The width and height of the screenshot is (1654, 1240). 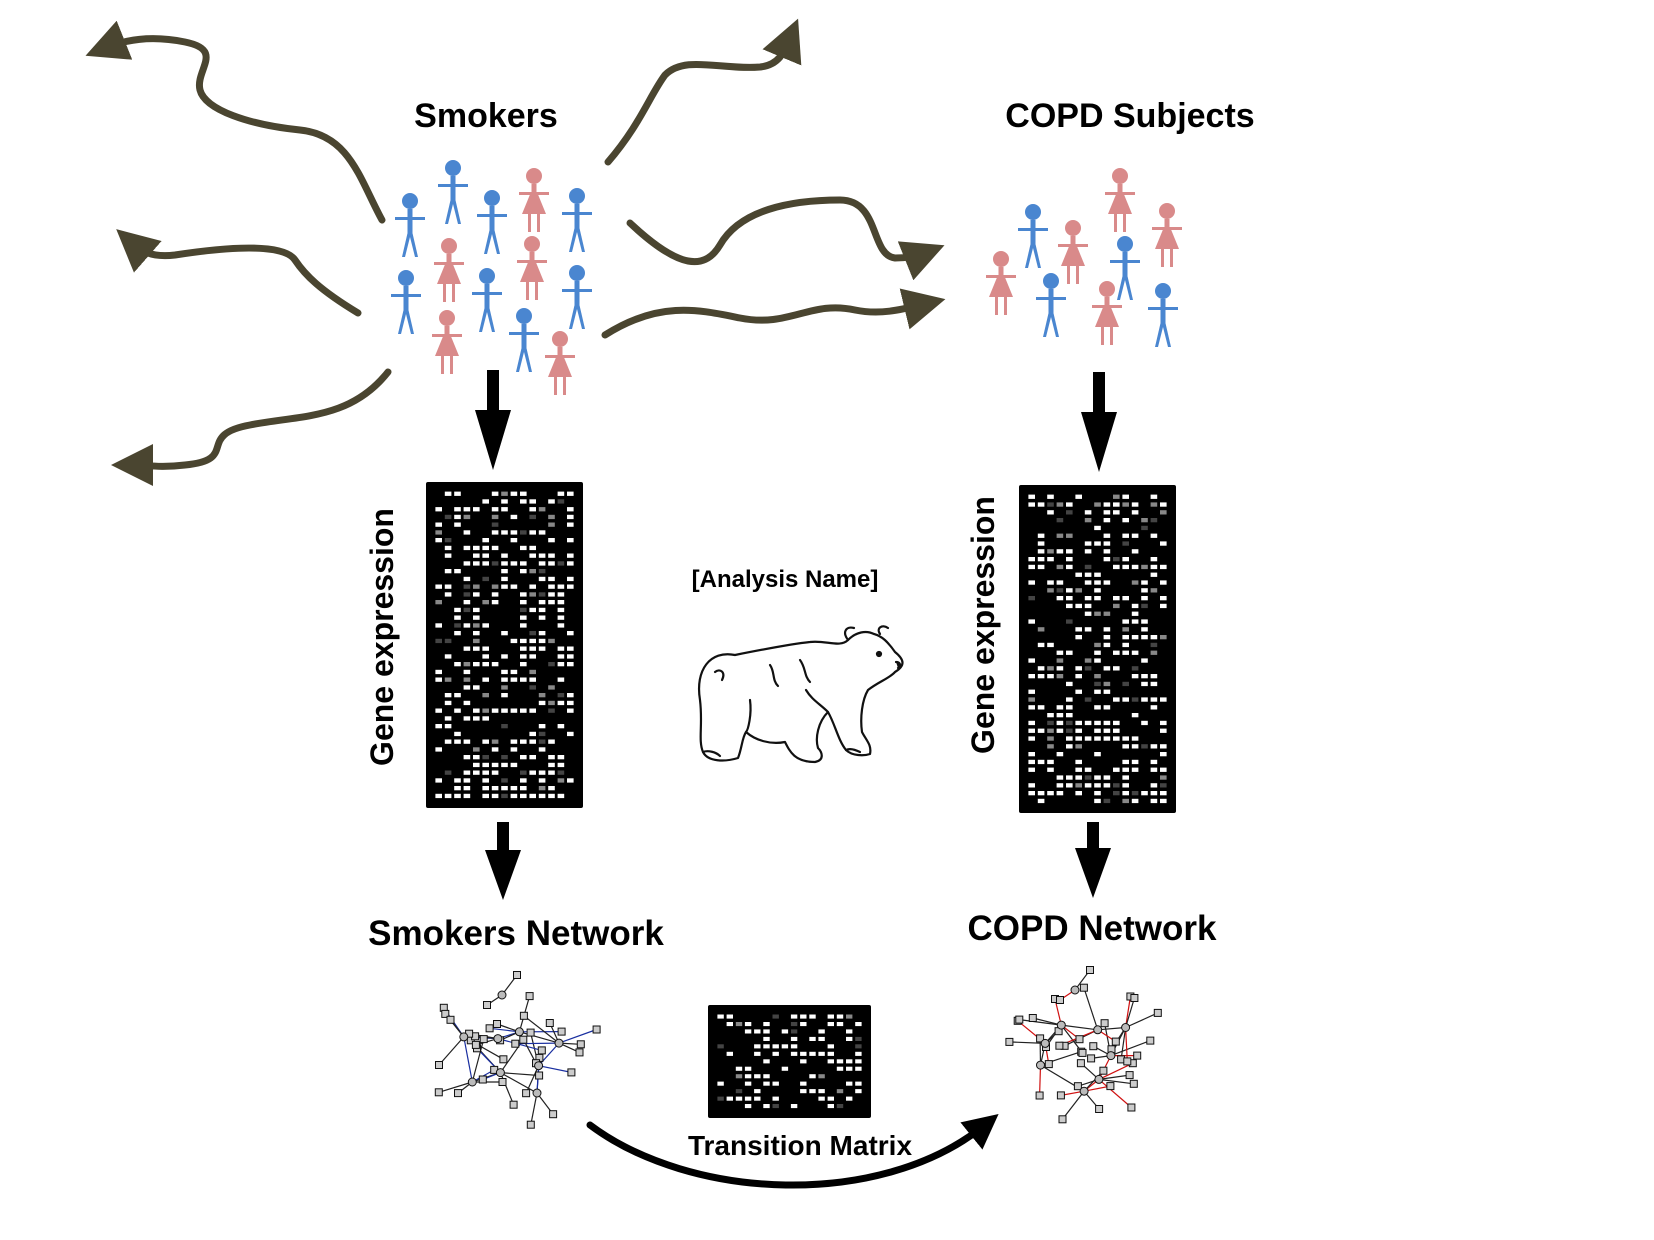 What do you see at coordinates (1163, 315) in the screenshot?
I see `person-male-icon` at bounding box center [1163, 315].